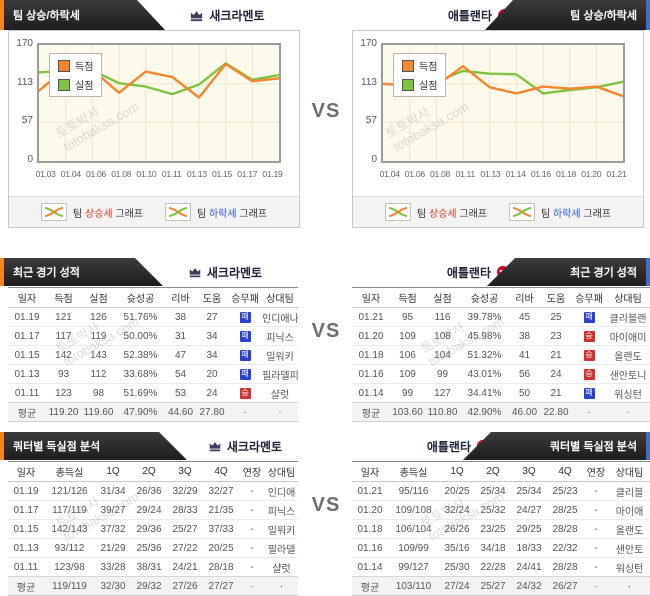 The image size is (650, 596). What do you see at coordinates (490, 174) in the screenshot?
I see `x-tick: 01.13` at bounding box center [490, 174].